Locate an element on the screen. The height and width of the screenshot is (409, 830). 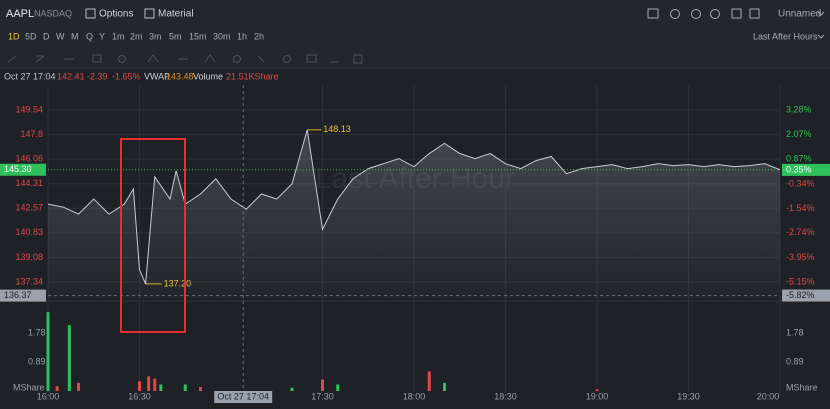
legend-date: Oct 27 17:04 is located at coordinates (30, 76).